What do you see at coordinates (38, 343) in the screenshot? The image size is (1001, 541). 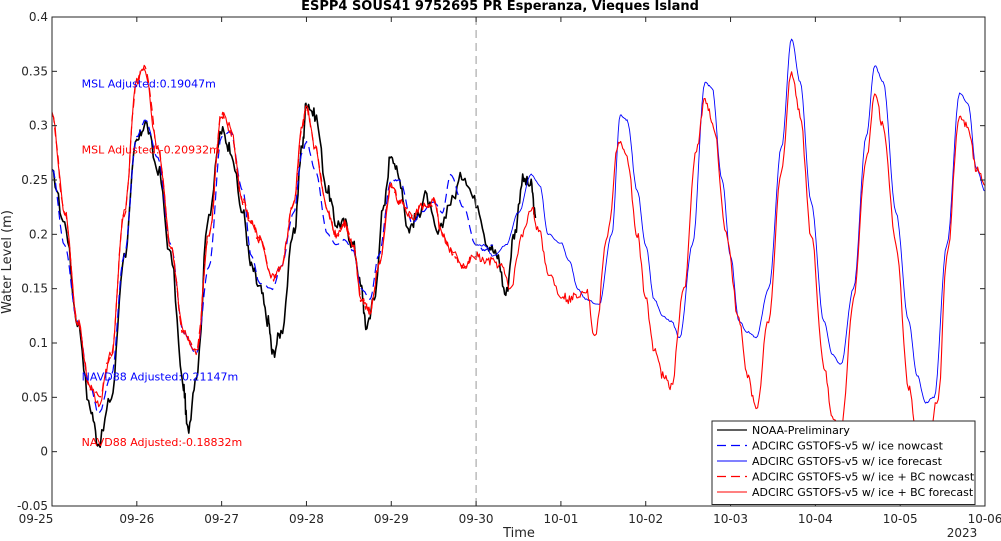 I see `y-tick-label-3: 0.1` at bounding box center [38, 343].